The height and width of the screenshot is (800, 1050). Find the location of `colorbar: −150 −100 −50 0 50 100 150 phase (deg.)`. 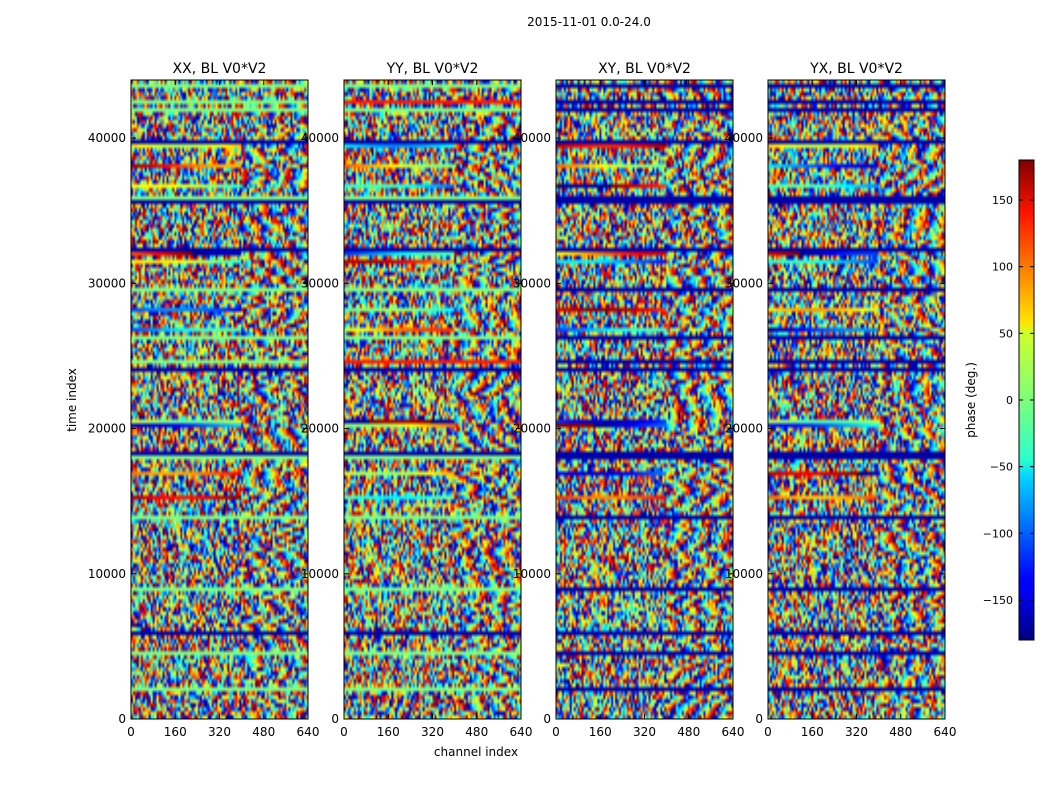

colorbar: −150 −100 −50 0 50 100 150 phase (deg.) is located at coordinates (999, 400).